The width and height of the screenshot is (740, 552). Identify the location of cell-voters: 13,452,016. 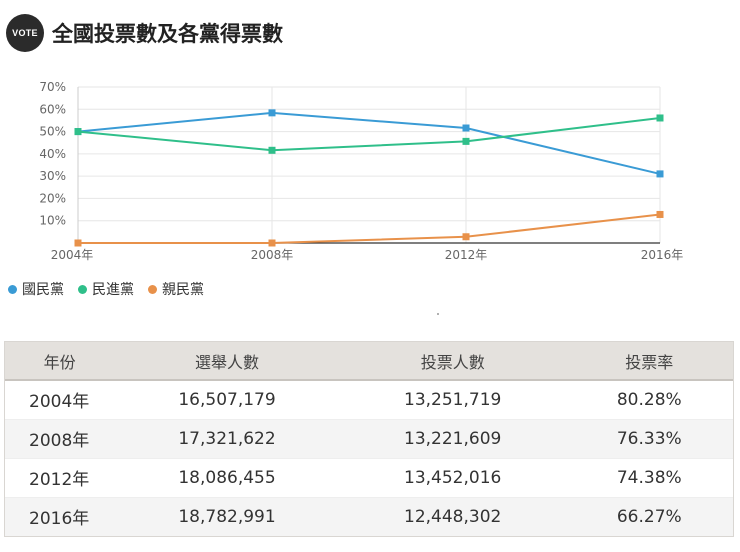
(452, 477).